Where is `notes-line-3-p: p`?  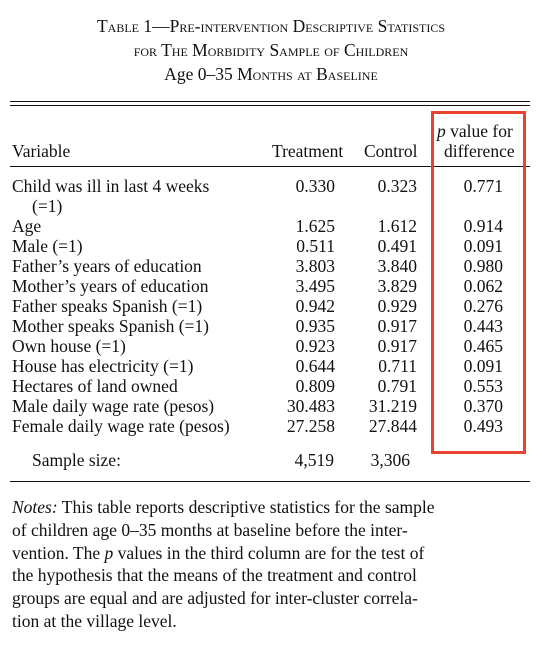 notes-line-3-p: p is located at coordinates (109, 552).